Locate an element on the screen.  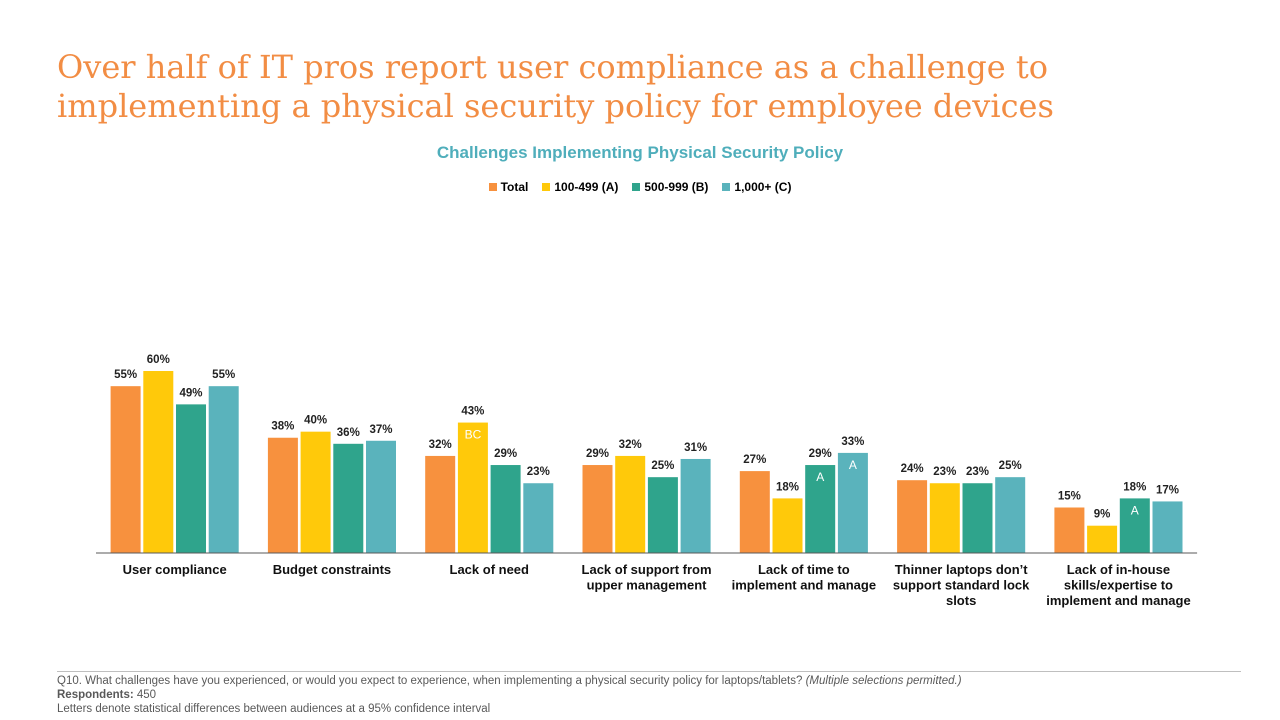
data-label-6-3: 17% is located at coordinates (1167, 490).